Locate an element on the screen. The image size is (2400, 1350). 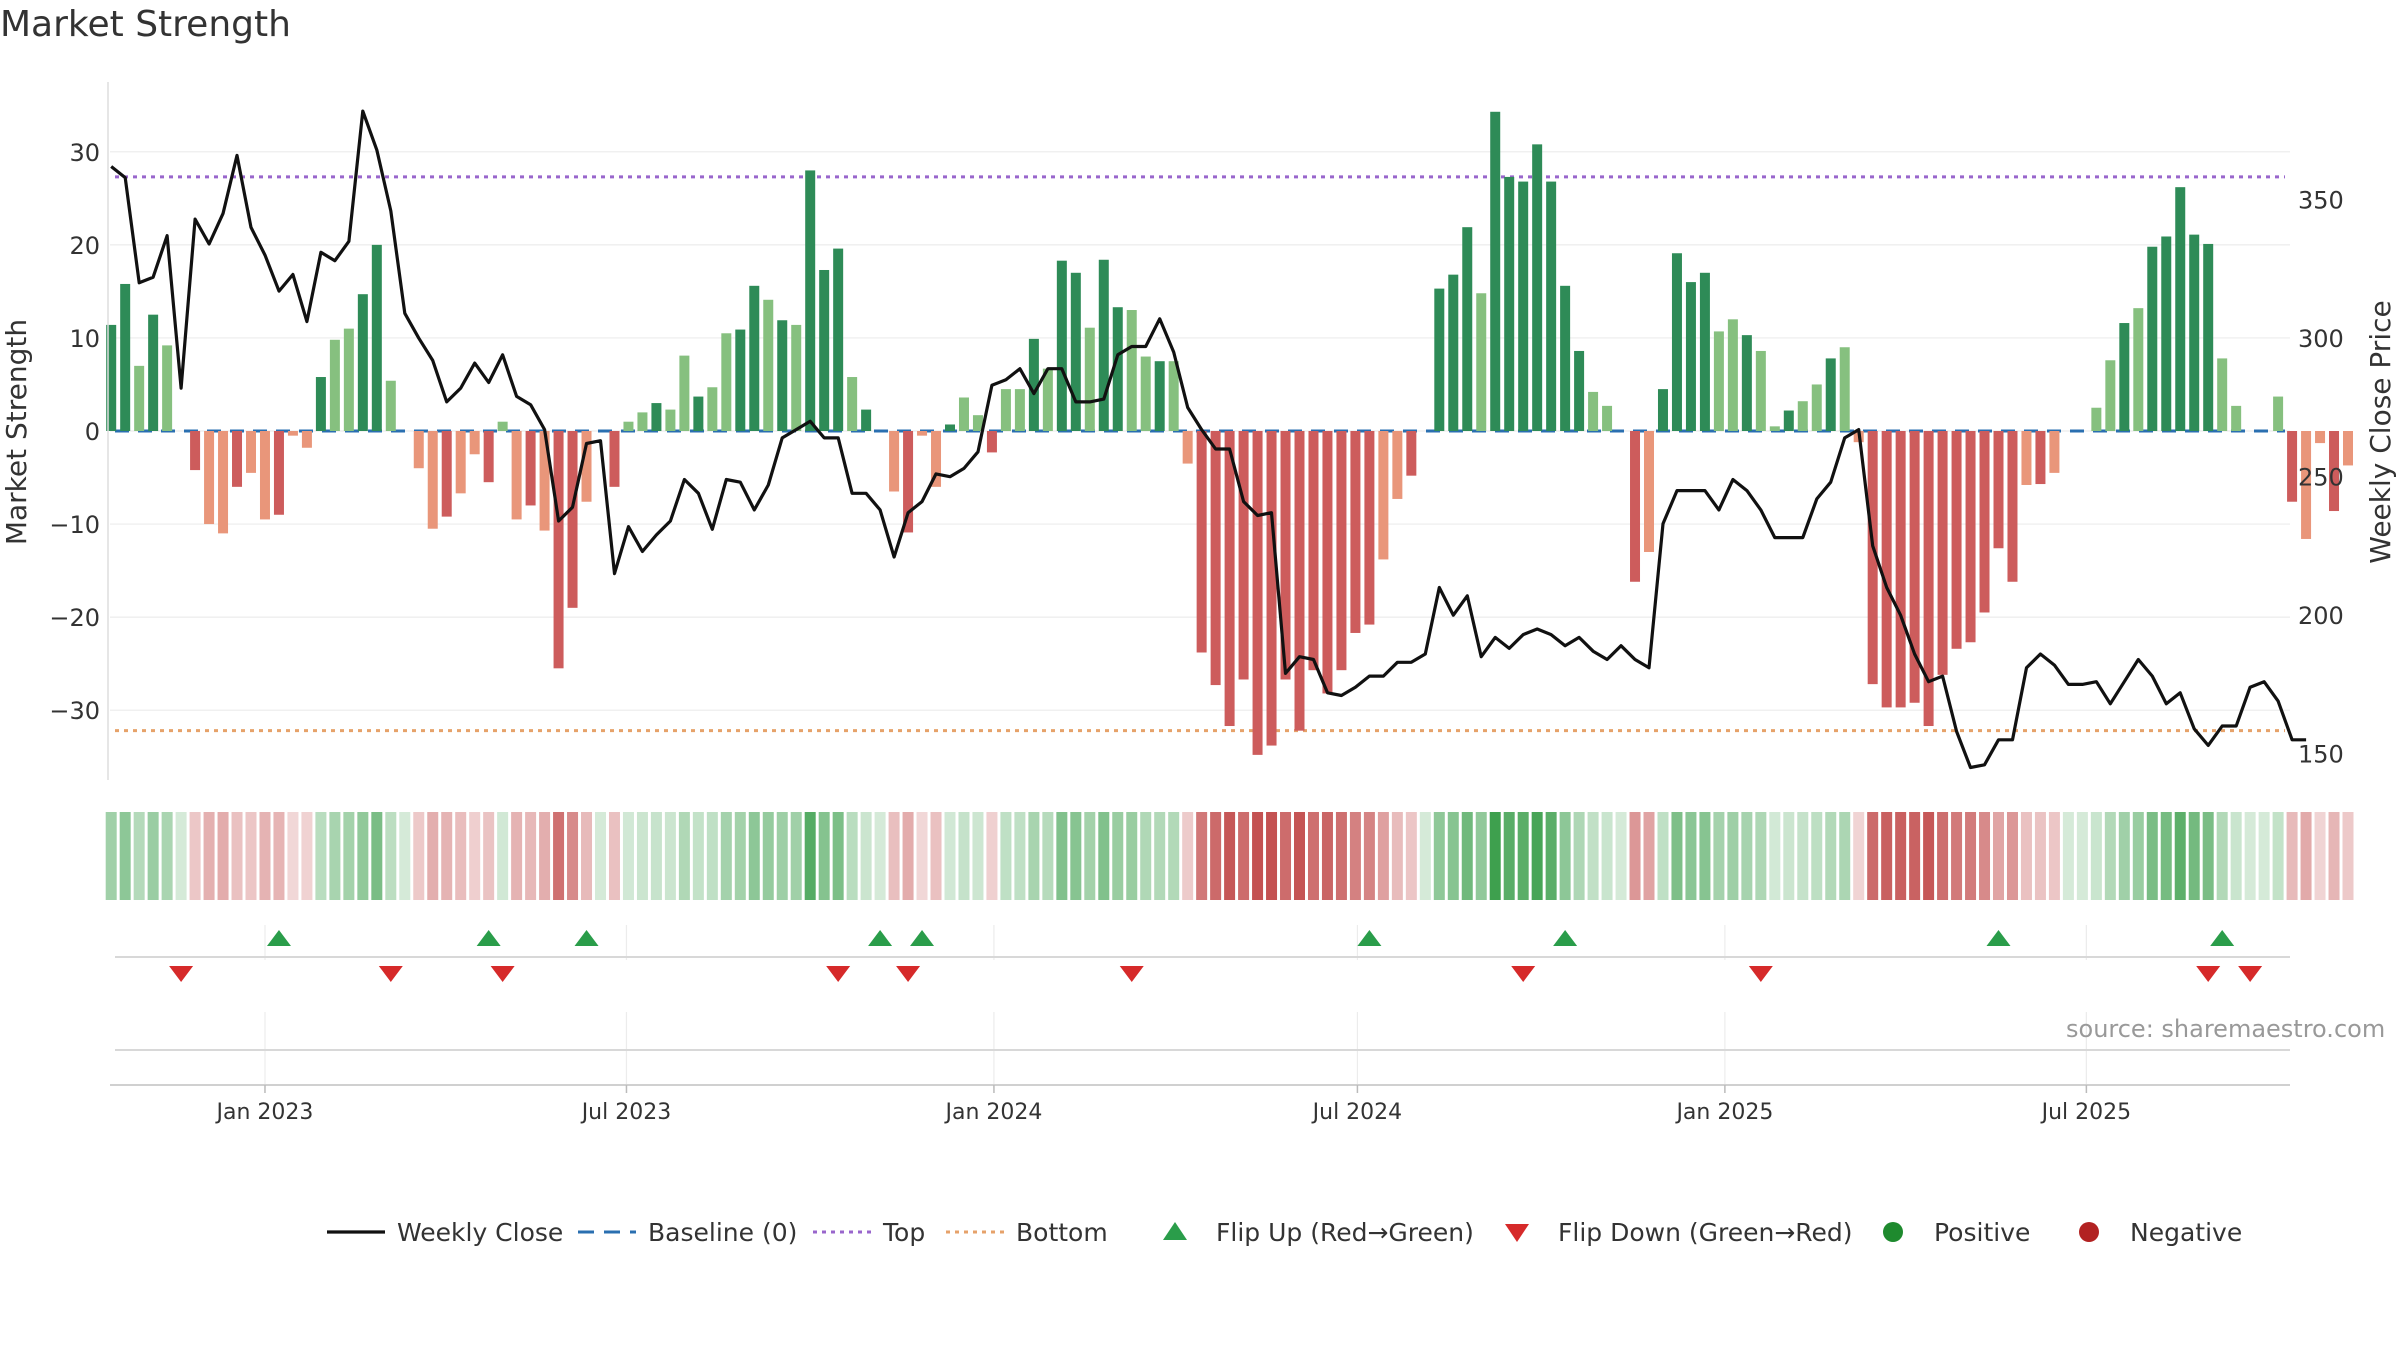
y-right-tick-label: 300 is located at coordinates (2321, 339).